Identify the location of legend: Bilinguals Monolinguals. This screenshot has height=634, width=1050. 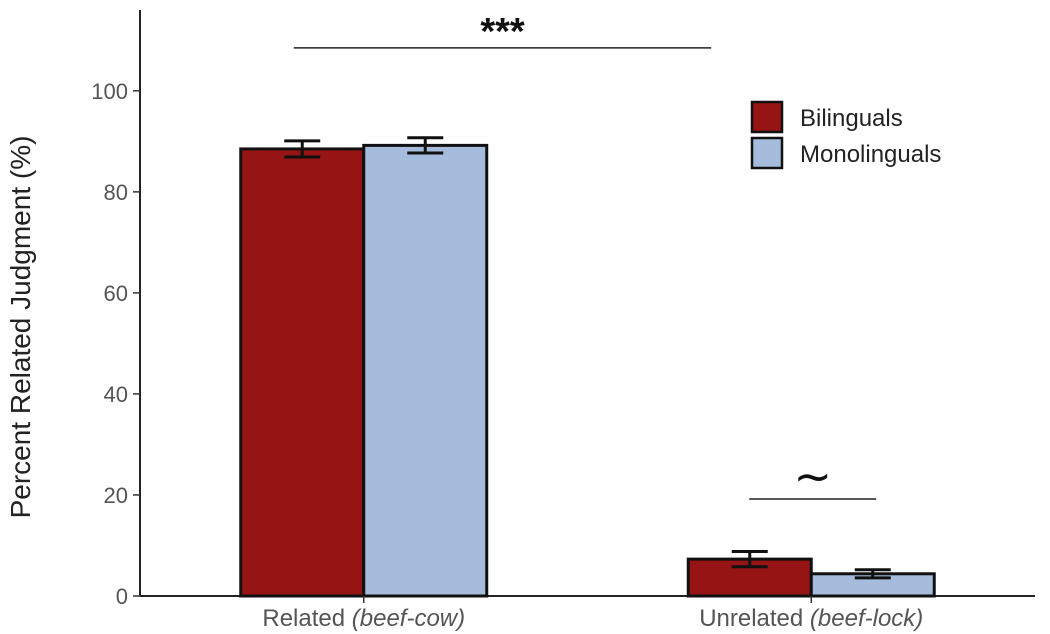
(845, 135).